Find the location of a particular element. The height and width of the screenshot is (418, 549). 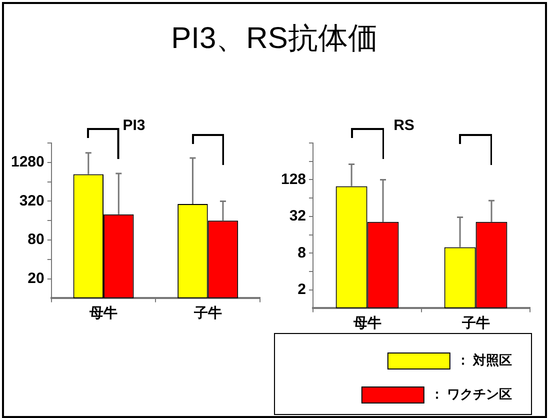

y-tick-label: 80 is located at coordinates (36, 239).